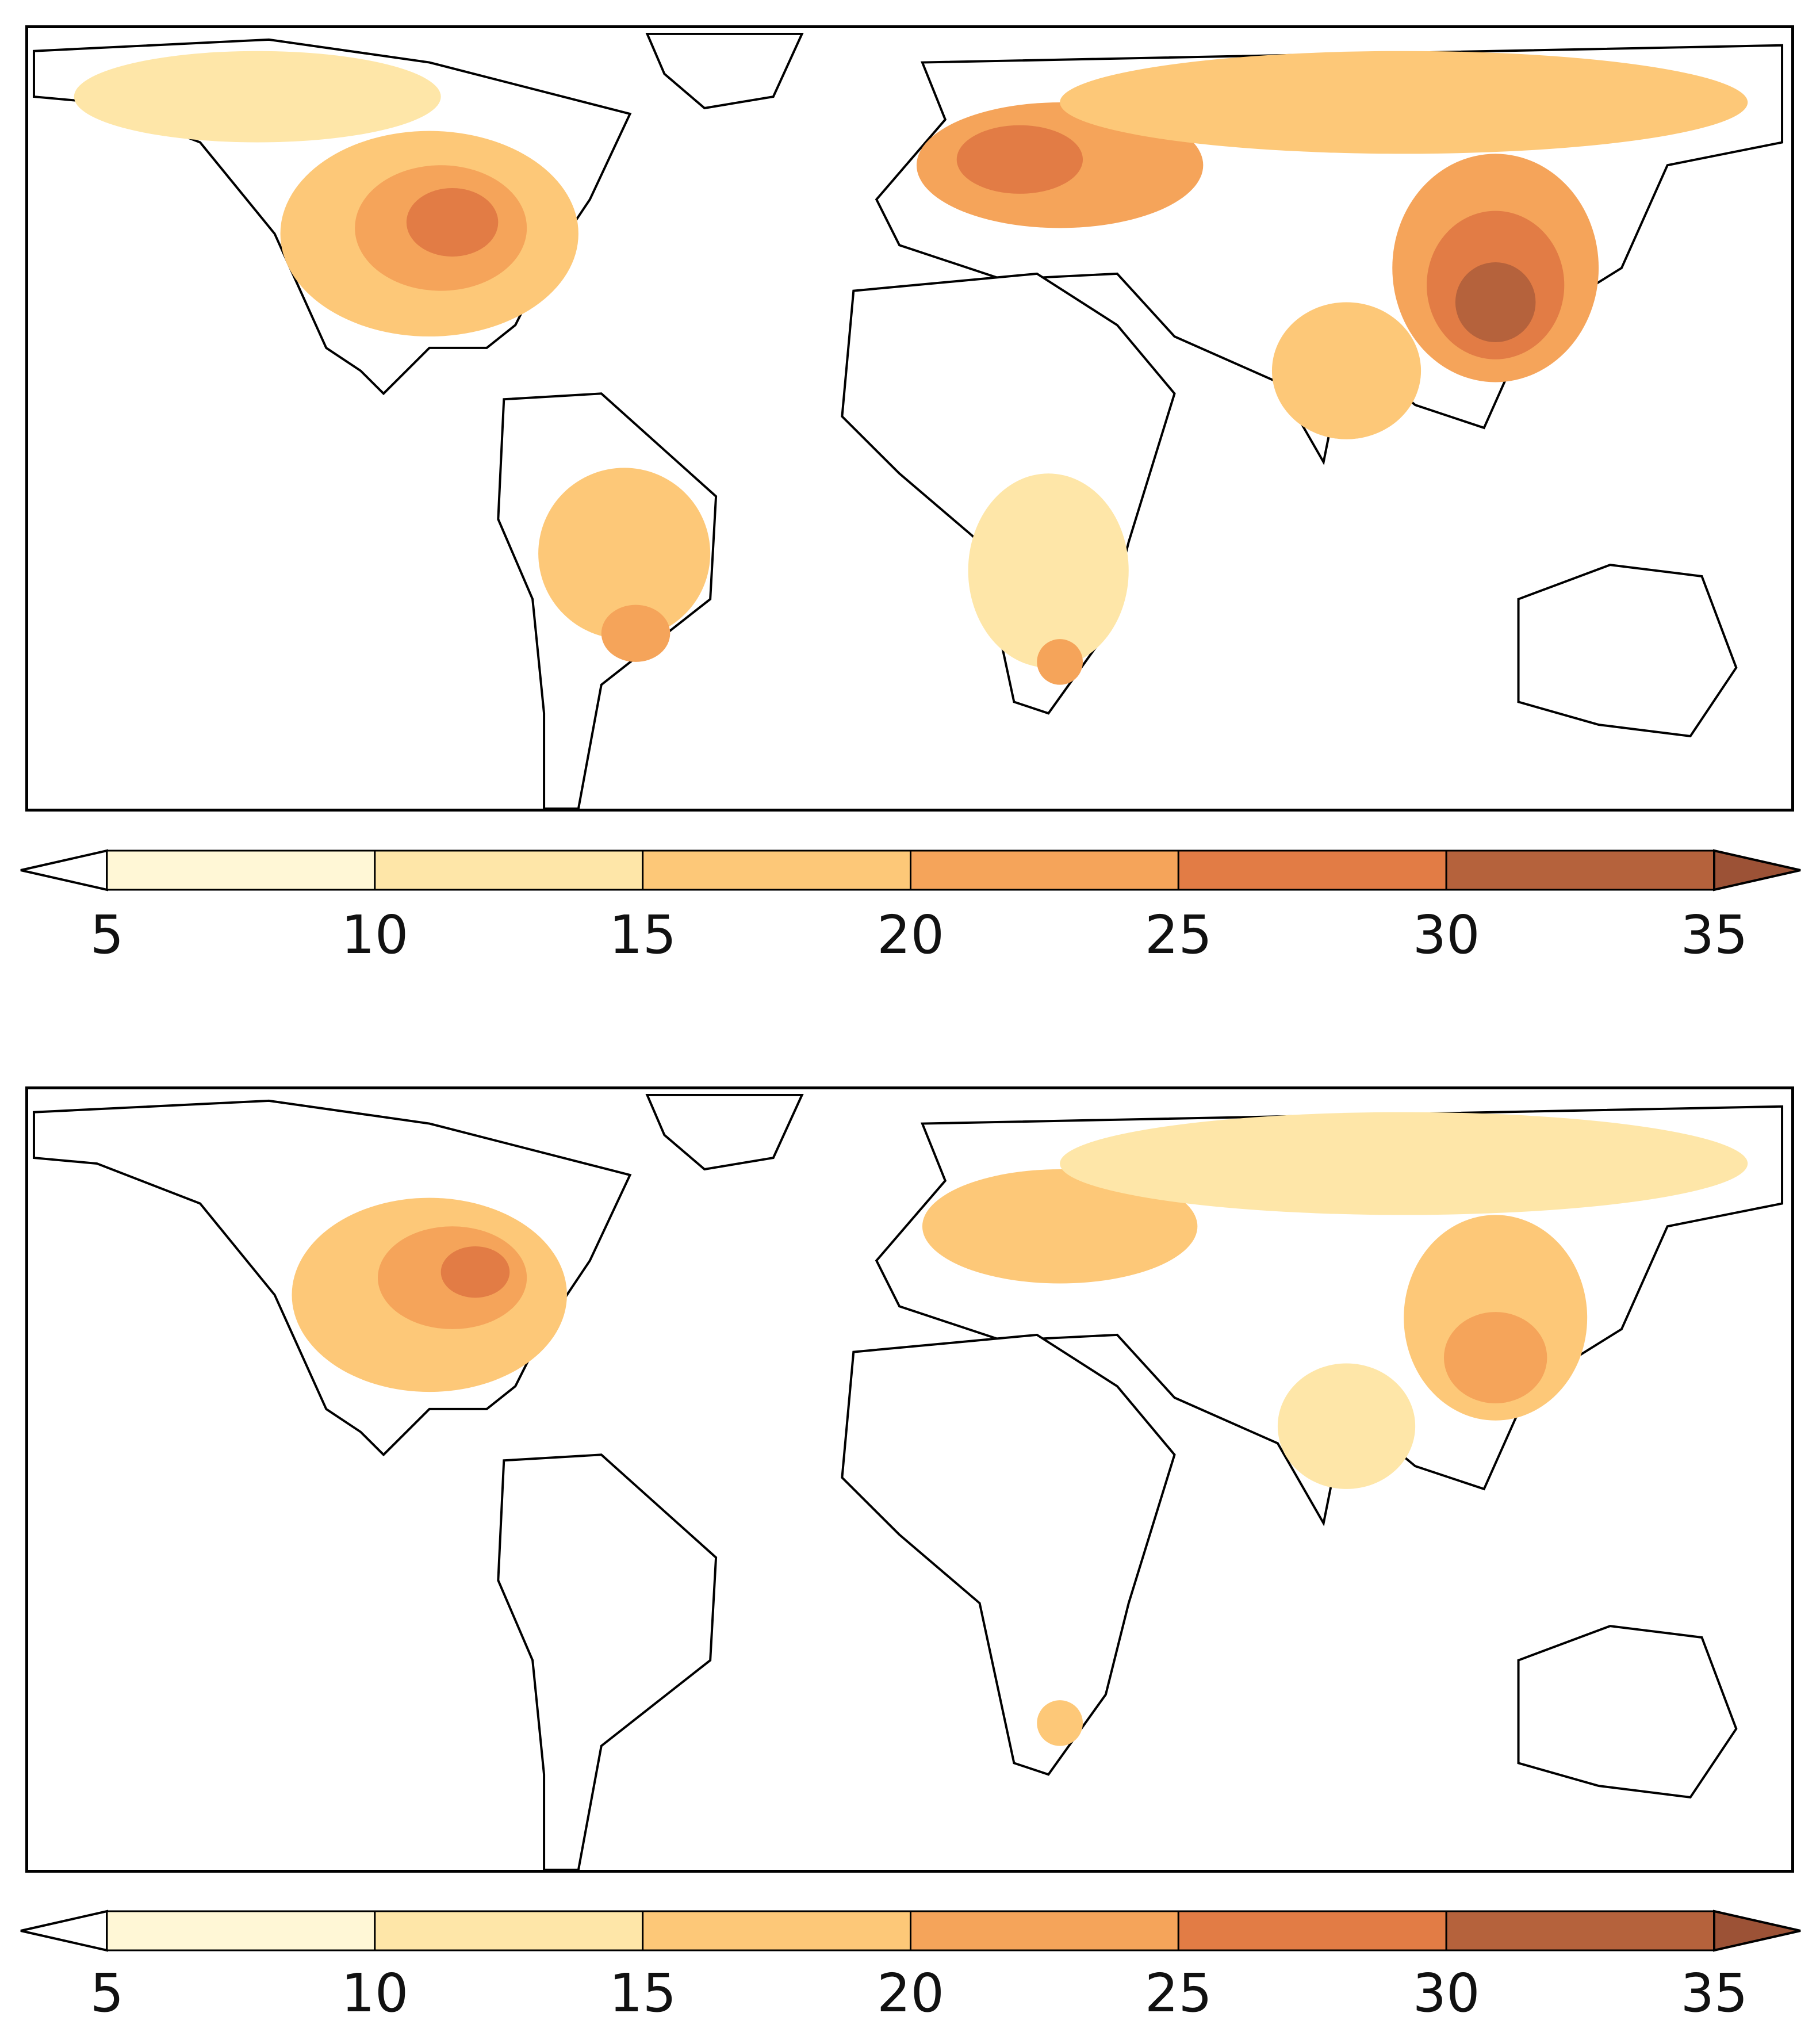  I want to click on colorbar-bottom-ticks: 5 10 15 20 25 30 35, so click(910, 1998).